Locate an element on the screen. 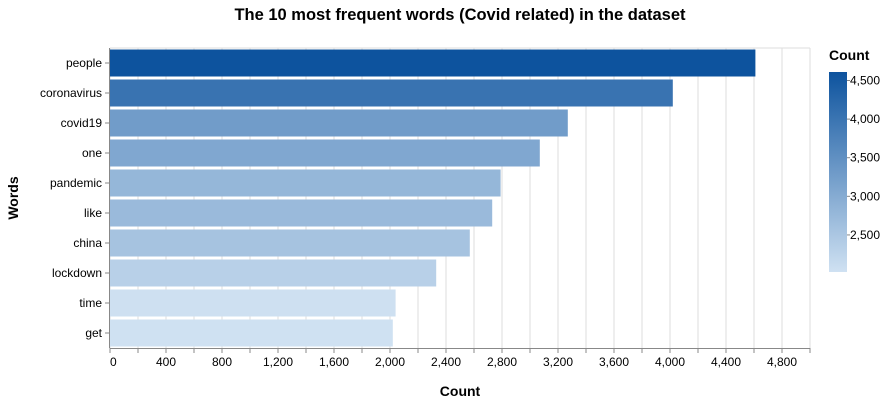 The width and height of the screenshot is (888, 403). legend-tick-label: 4,000 is located at coordinates (865, 119).